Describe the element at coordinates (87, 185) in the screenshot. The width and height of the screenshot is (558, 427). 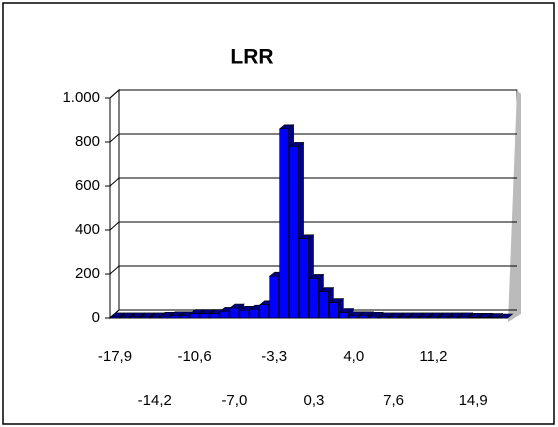
I see `y-tick-label: 600` at that location.